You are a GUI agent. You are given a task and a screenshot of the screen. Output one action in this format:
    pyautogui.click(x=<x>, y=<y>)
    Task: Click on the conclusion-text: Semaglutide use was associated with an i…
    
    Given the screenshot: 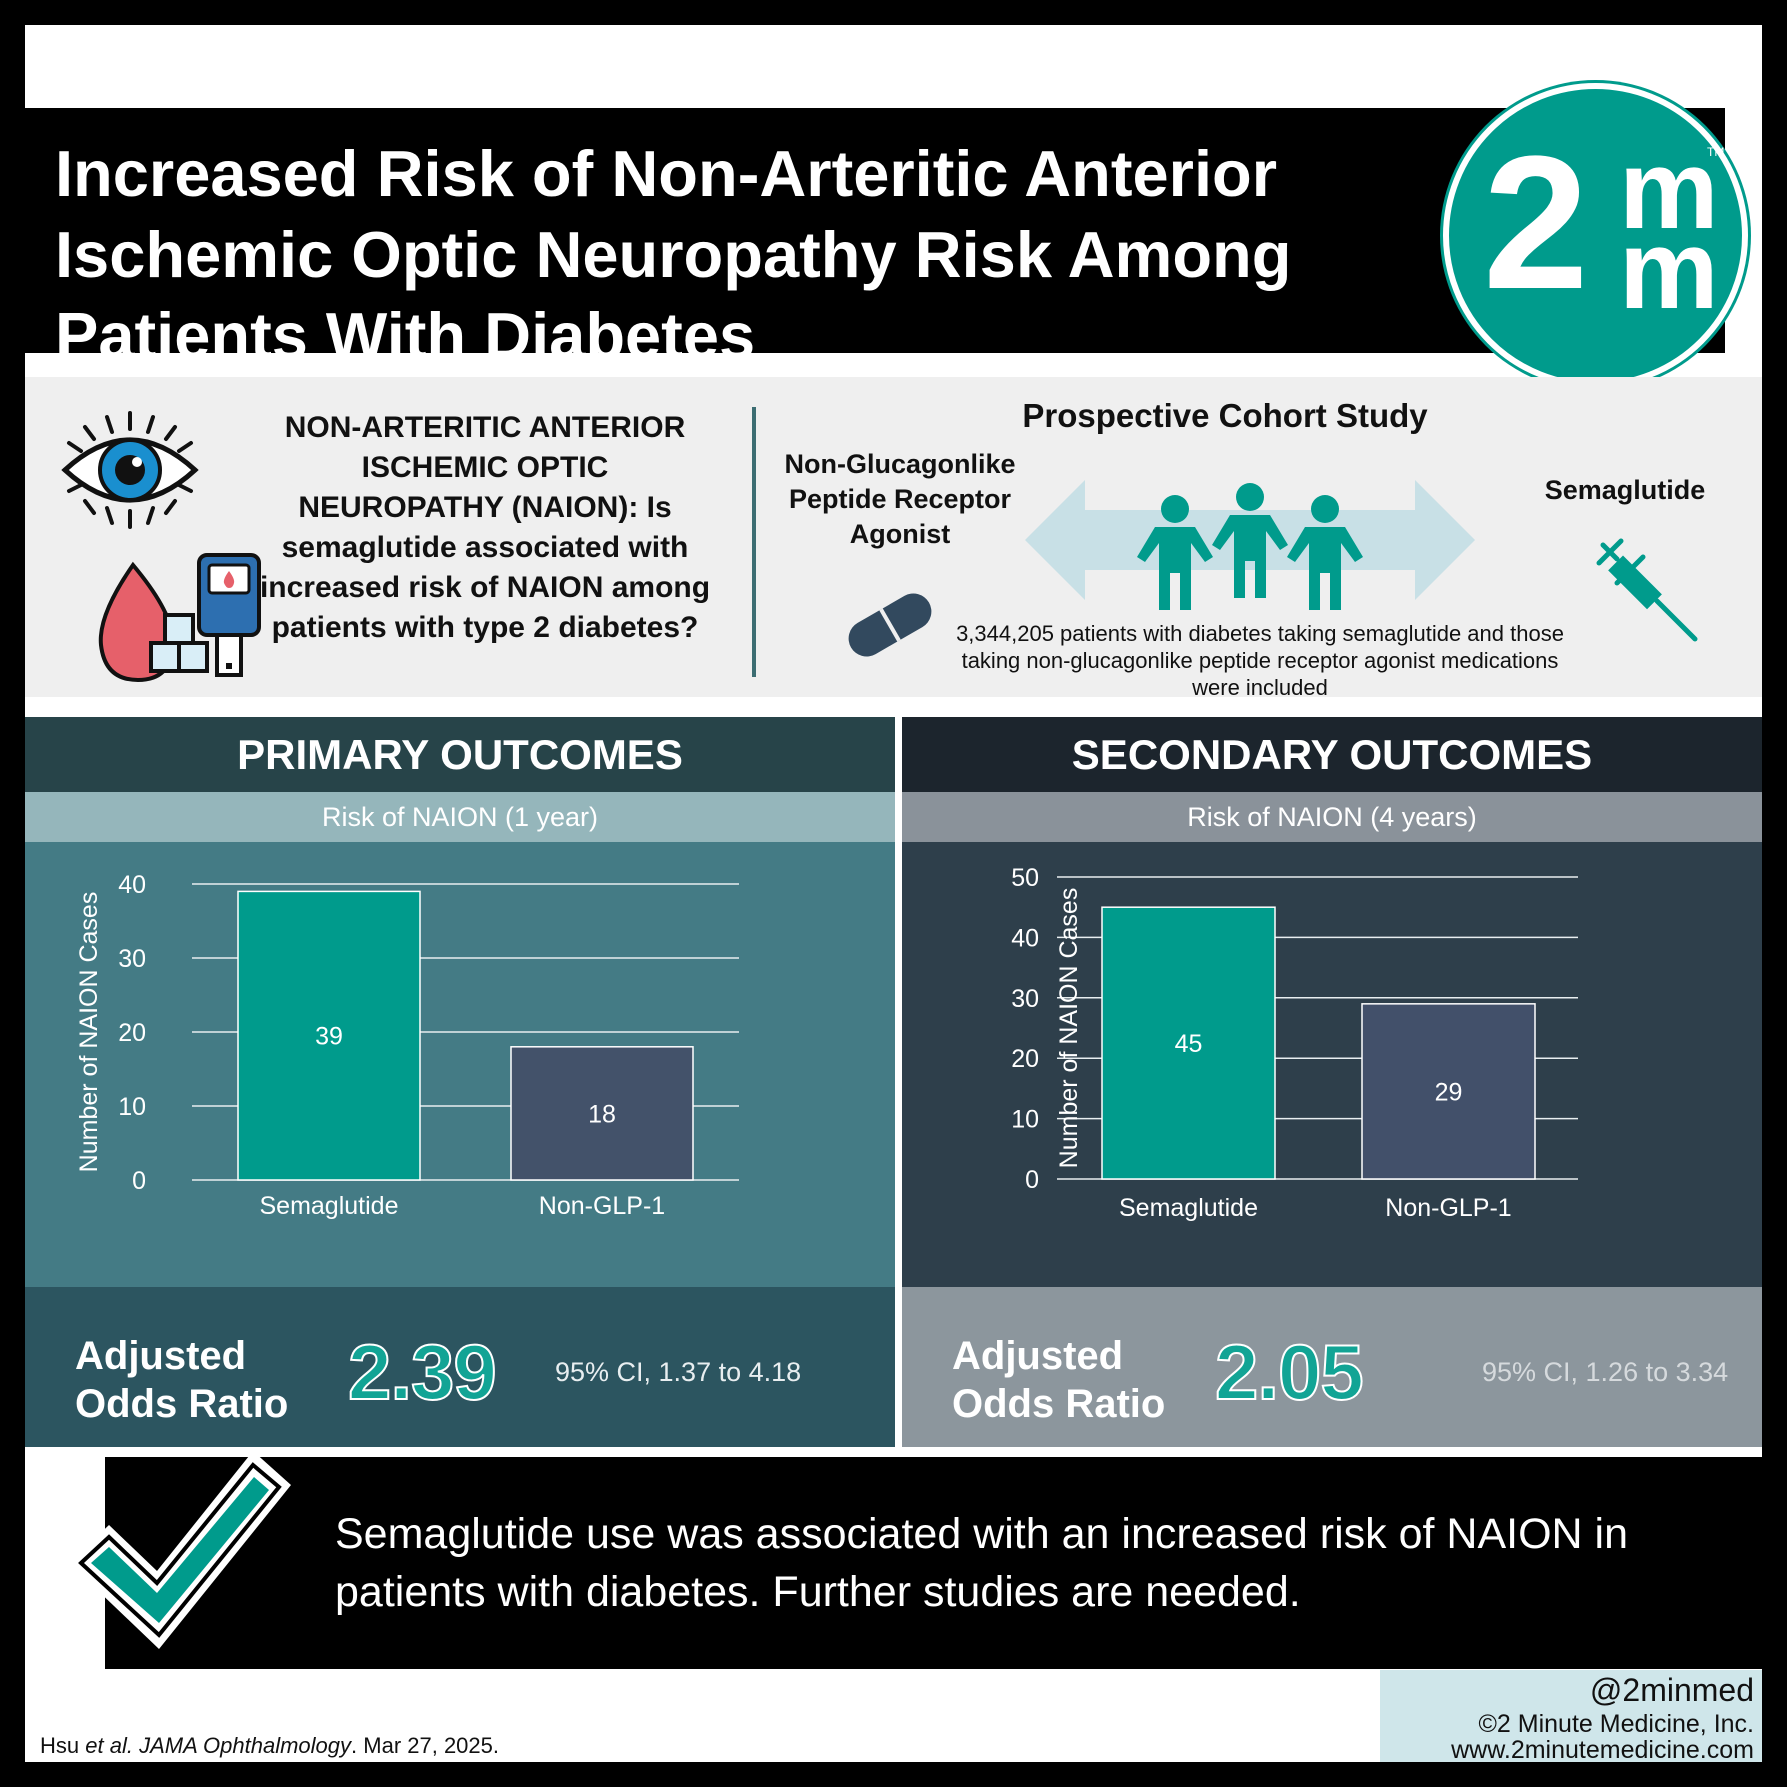 What is the action you would take?
    pyautogui.click(x=982, y=1563)
    